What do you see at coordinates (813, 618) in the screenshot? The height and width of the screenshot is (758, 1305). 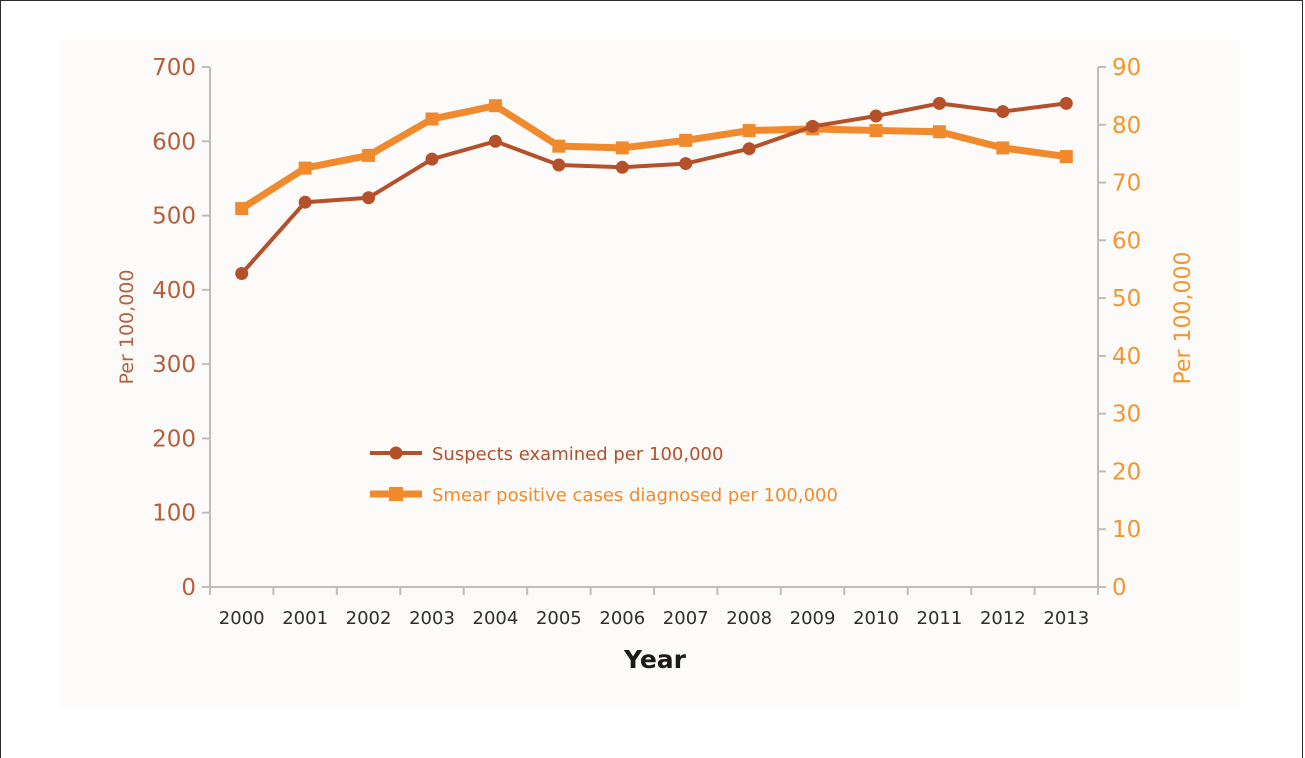 I see `x-tick-label: 2009` at bounding box center [813, 618].